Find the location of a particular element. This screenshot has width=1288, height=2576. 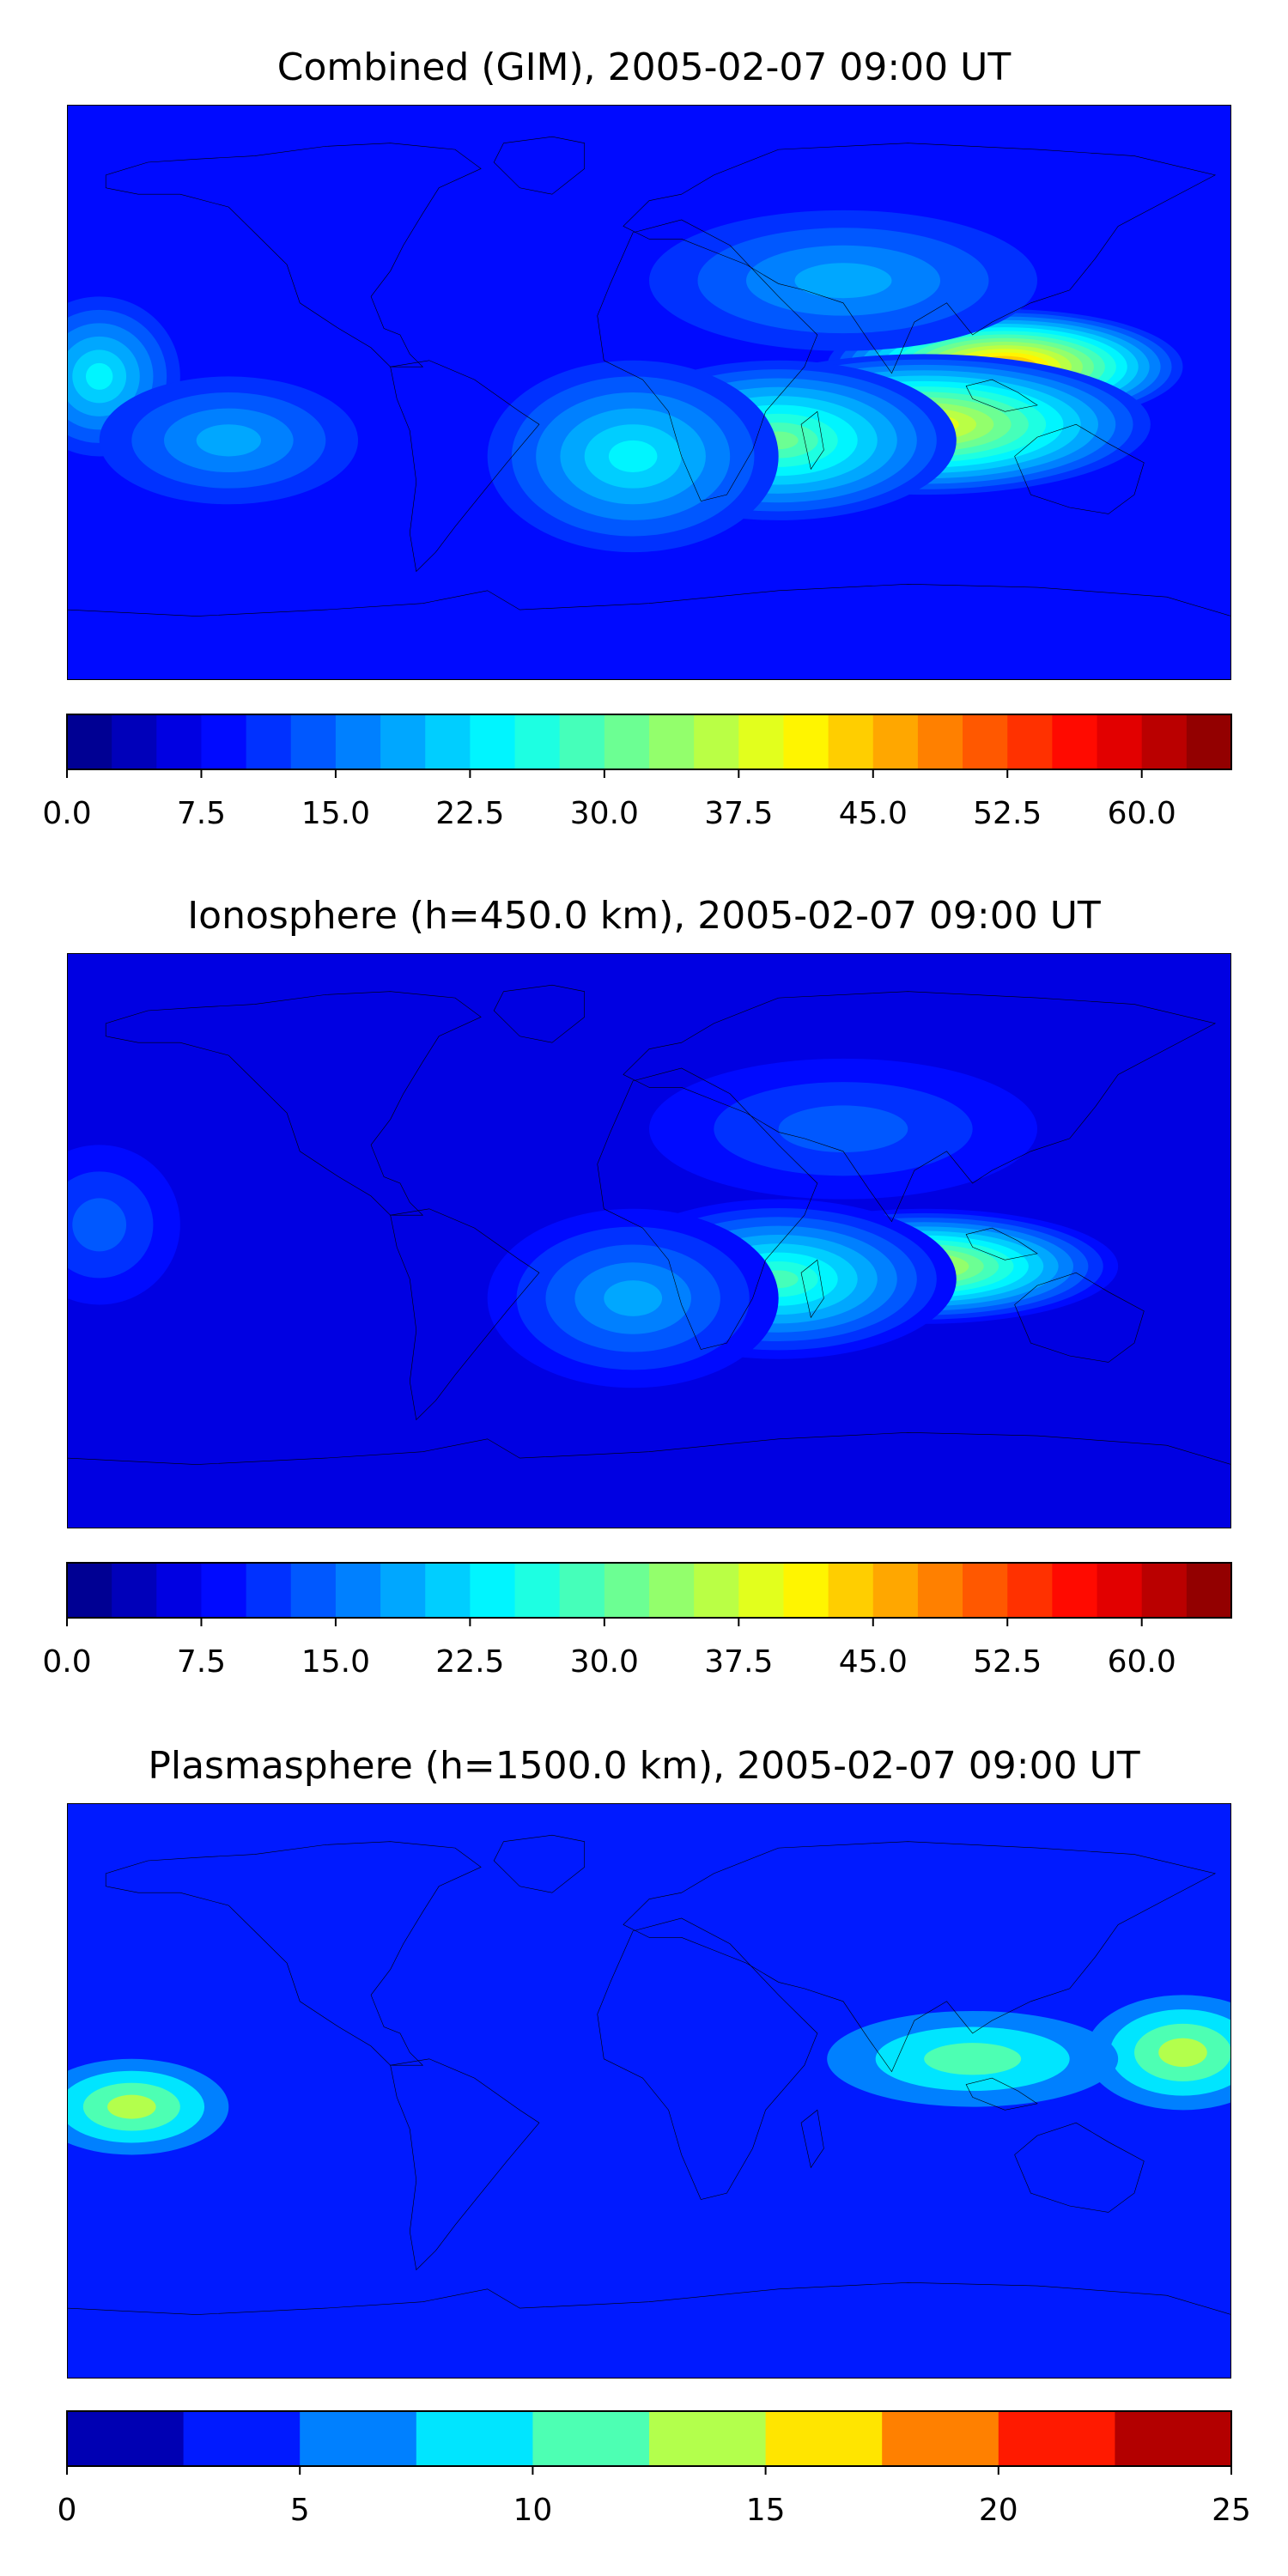

colorbar-tick-label: 5 is located at coordinates (300, 2510).